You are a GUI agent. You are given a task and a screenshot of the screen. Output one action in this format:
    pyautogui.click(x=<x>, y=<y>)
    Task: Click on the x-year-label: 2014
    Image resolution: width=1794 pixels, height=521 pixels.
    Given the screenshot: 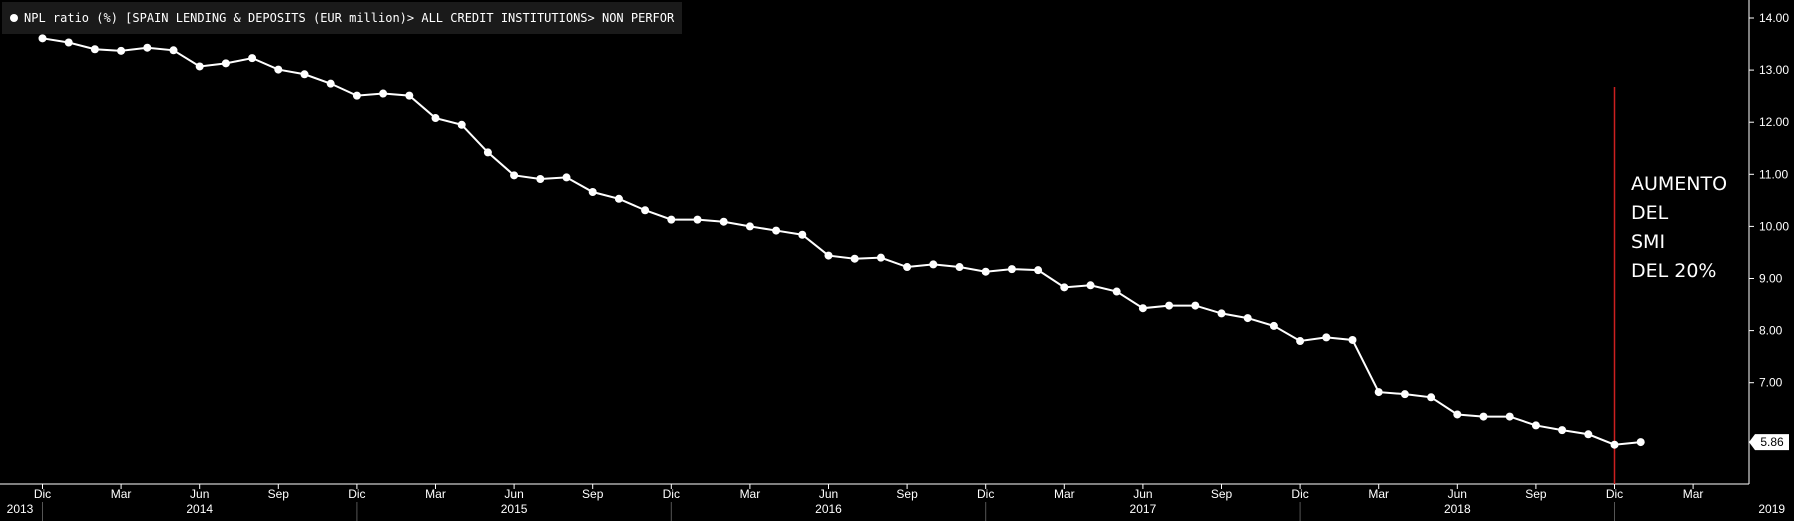 What is the action you would take?
    pyautogui.click(x=199, y=509)
    